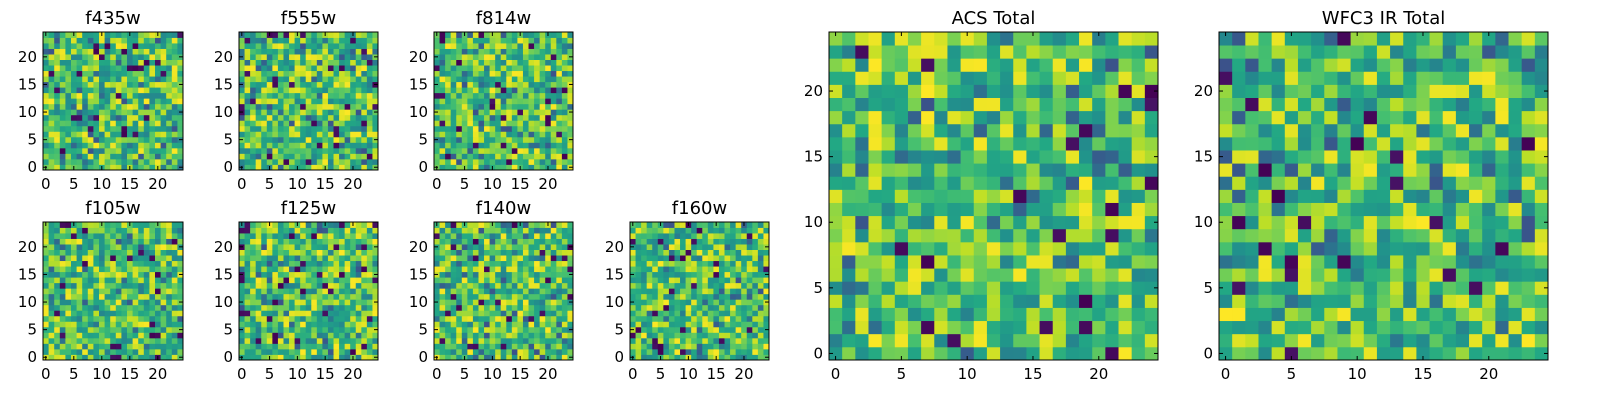 The height and width of the screenshot is (400, 1600). I want to click on y-tick-label: 20, so click(223, 57).